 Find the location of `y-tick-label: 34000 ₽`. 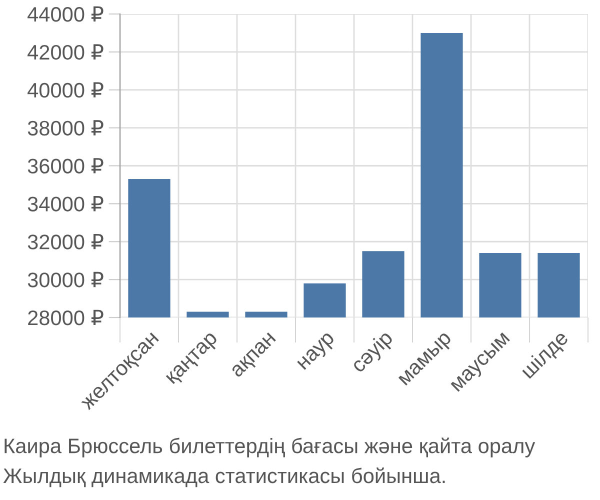

y-tick-label: 34000 ₽ is located at coordinates (66, 204).